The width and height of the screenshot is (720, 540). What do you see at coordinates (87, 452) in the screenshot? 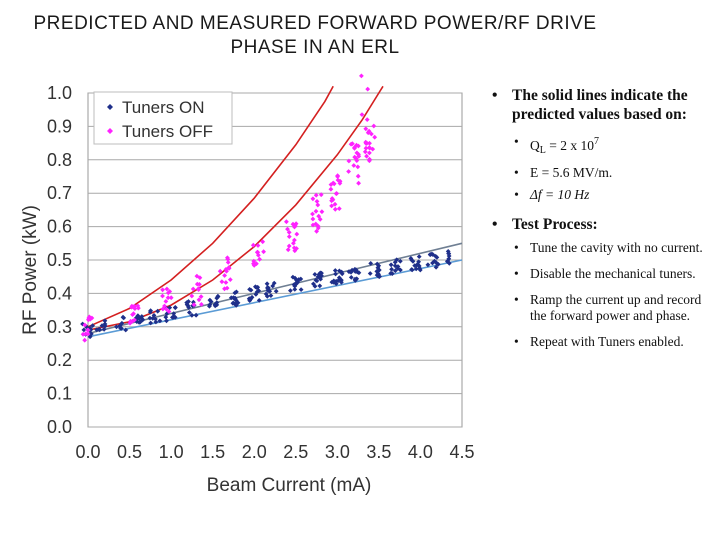
I see `x-tick-label: 0.0` at bounding box center [87, 452].